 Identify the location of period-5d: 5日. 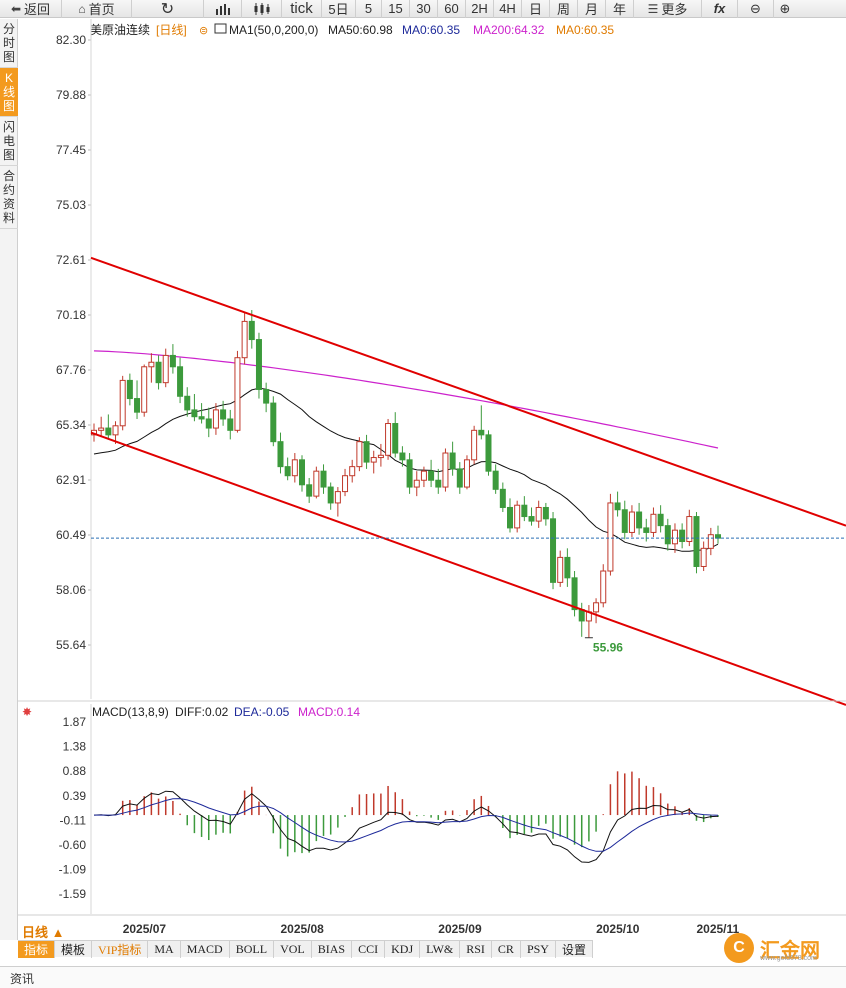
(339, 9).